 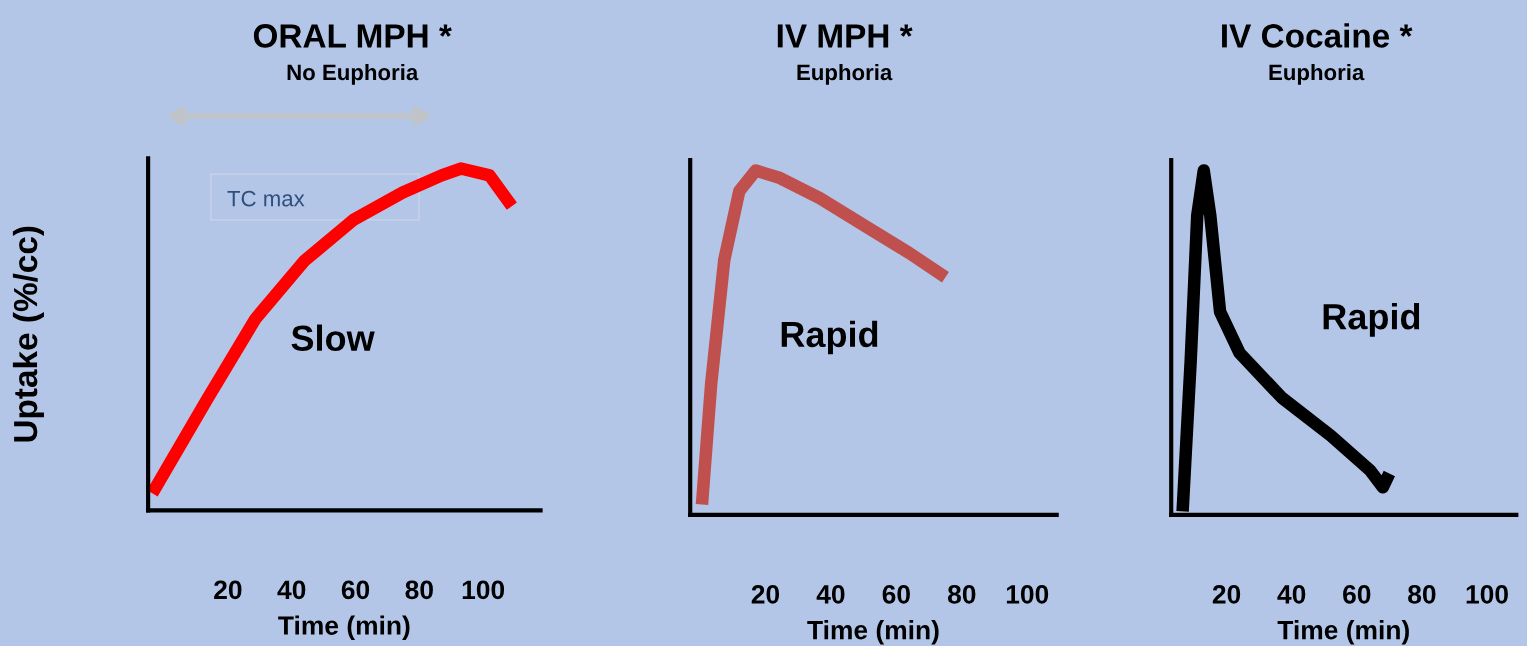 What do you see at coordinates (1317, 35) in the screenshot?
I see `chart-title: IV Cocaine *` at bounding box center [1317, 35].